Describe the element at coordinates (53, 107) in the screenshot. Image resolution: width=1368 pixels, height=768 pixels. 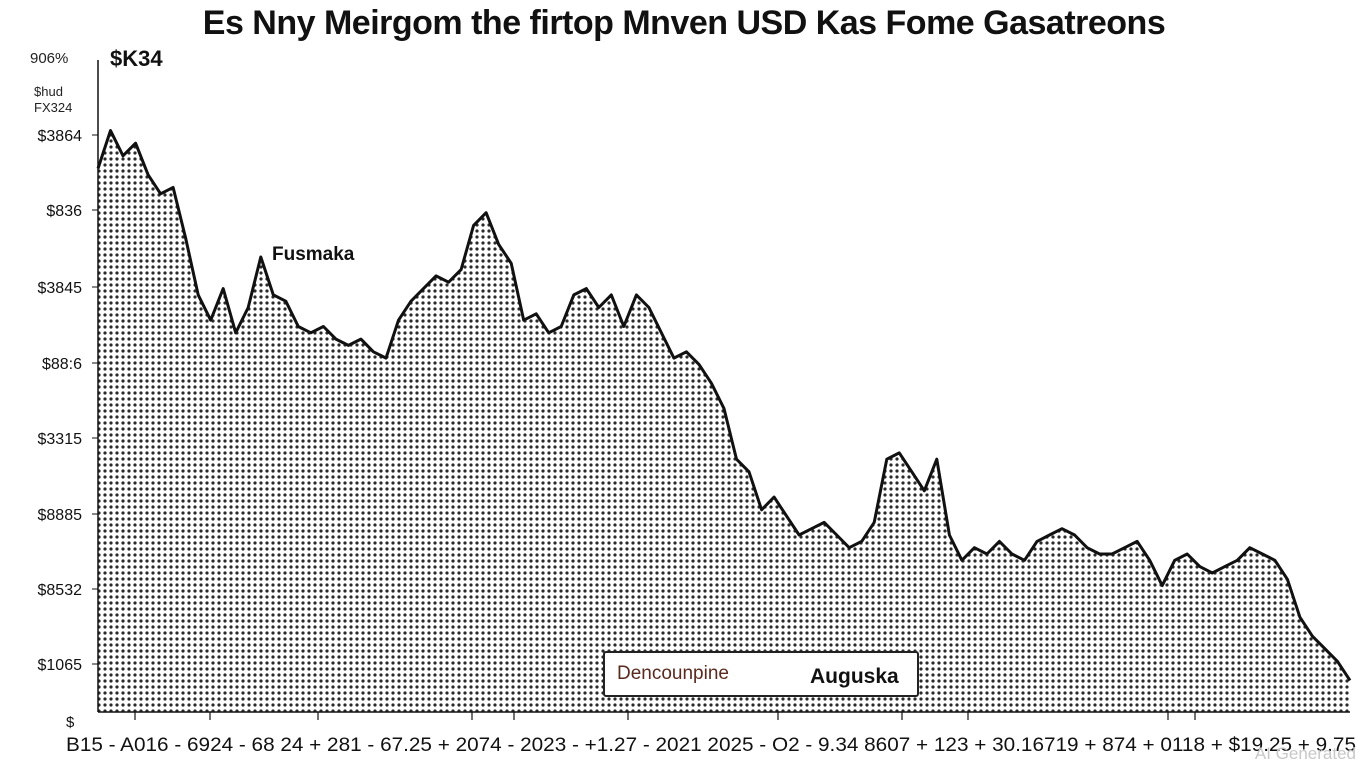
I see `y-axis-stacked-label-2: FX324` at that location.